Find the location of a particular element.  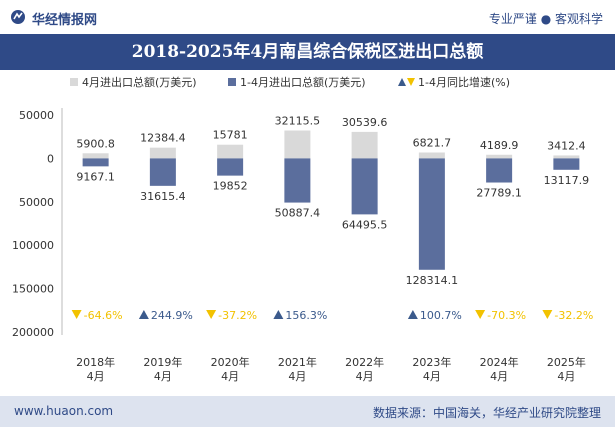

legend-label-april: 4月进出口总额(万美元) is located at coordinates (139, 82).